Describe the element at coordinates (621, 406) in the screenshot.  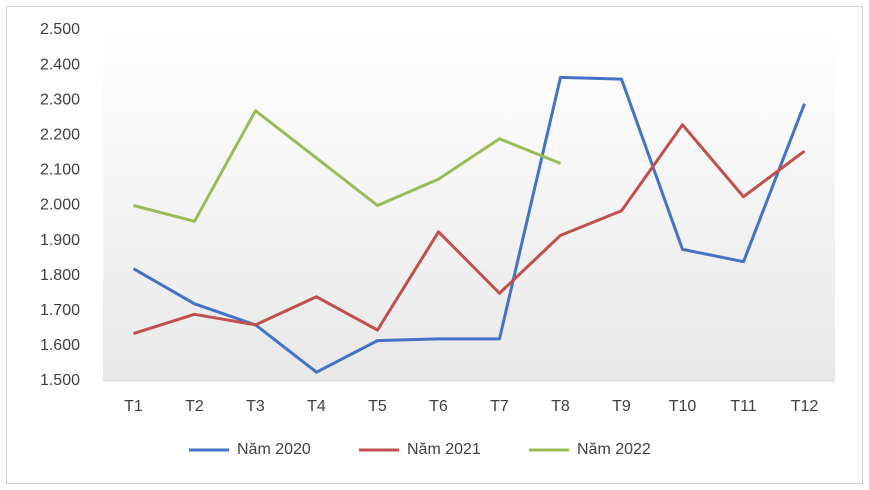
I see `x-tick-label: T9` at that location.